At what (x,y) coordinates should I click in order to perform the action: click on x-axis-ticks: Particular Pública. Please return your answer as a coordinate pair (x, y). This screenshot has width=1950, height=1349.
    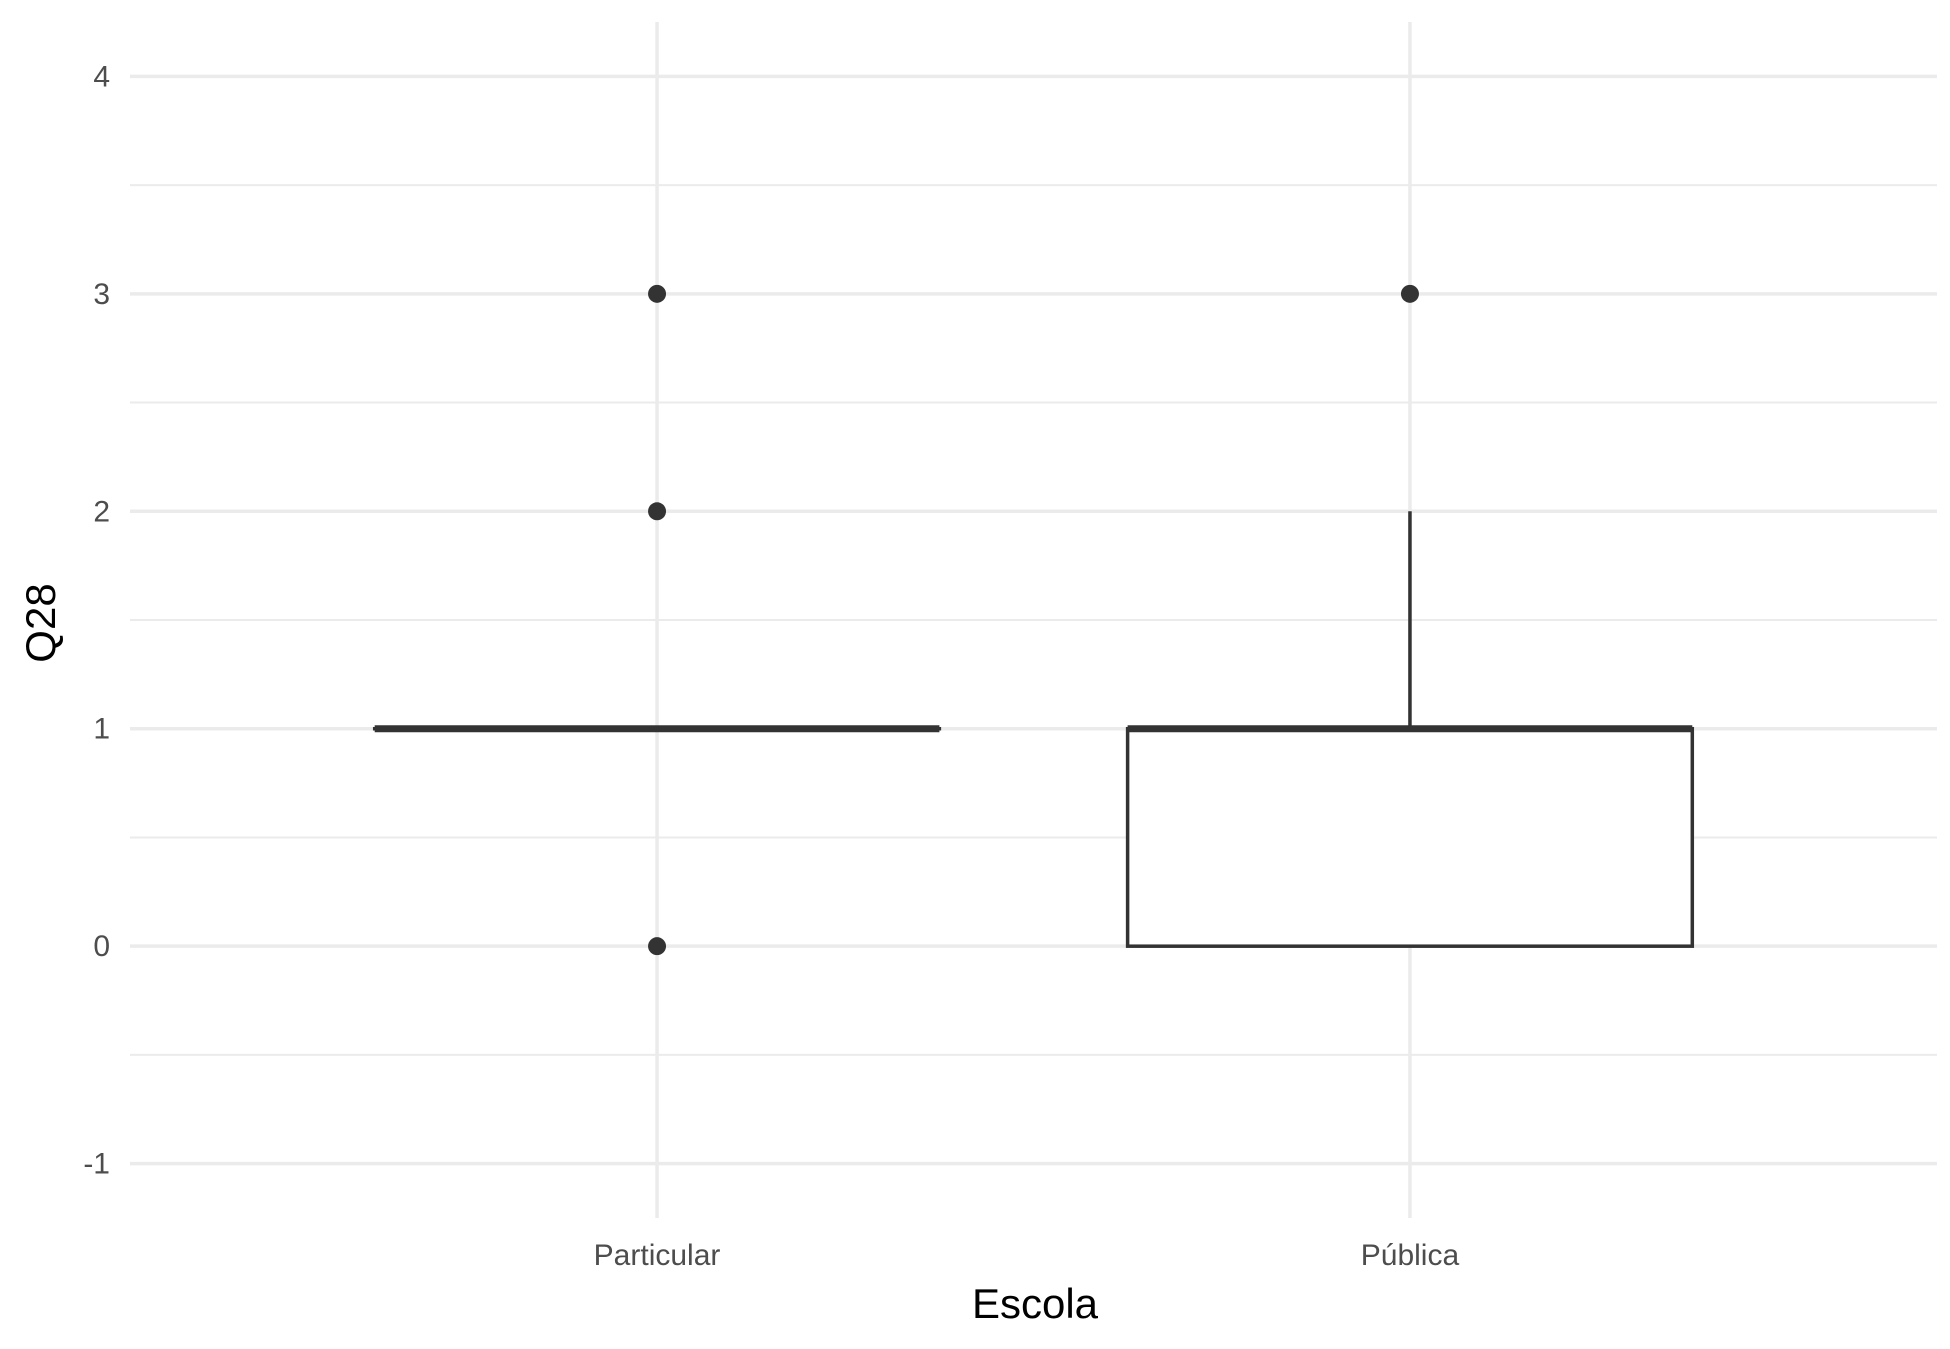
    Looking at the image, I should click on (1027, 1255).